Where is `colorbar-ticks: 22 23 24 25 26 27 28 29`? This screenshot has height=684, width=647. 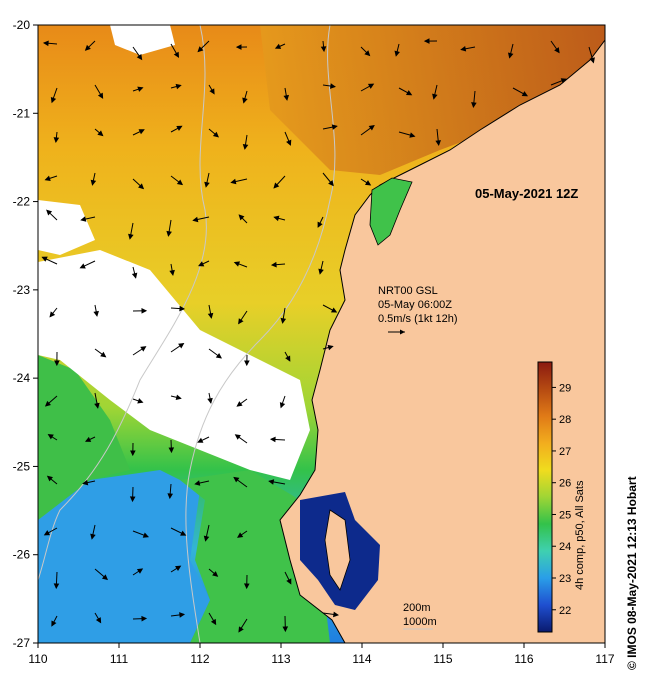
colorbar-ticks: 22 23 24 25 26 27 28 29 is located at coordinates (561, 499).